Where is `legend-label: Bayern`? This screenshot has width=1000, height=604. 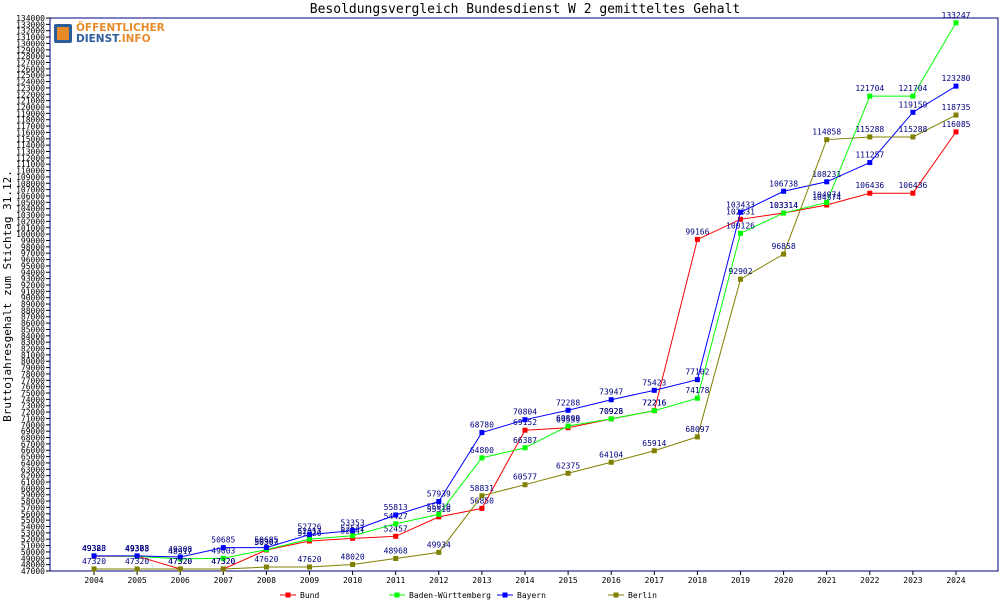 legend-label: Bayern is located at coordinates (531, 595).